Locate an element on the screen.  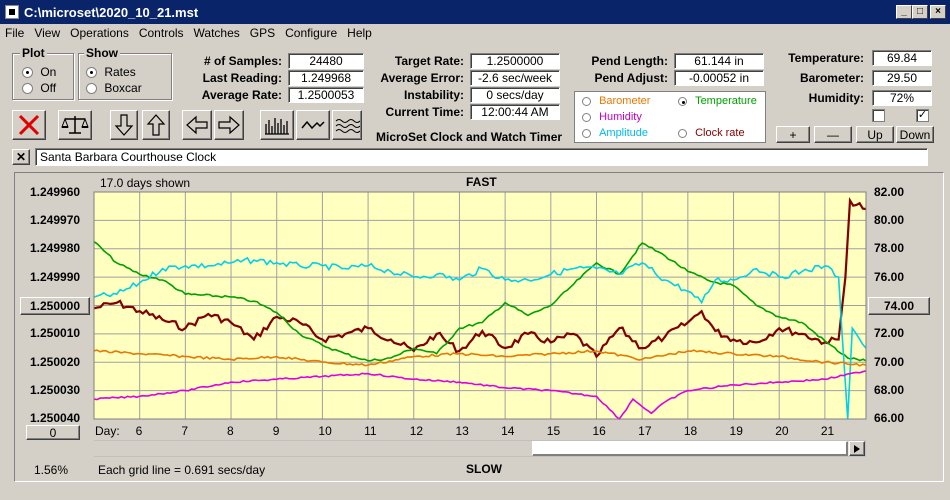
arrow-up-button is located at coordinates (156, 125).